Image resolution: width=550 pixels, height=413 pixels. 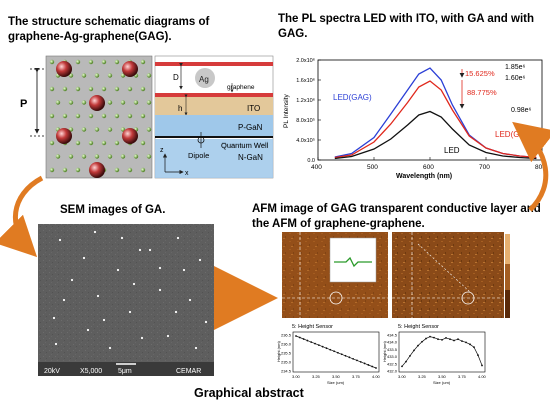 I want to click on ag-label: Ag, so click(x=204, y=79).